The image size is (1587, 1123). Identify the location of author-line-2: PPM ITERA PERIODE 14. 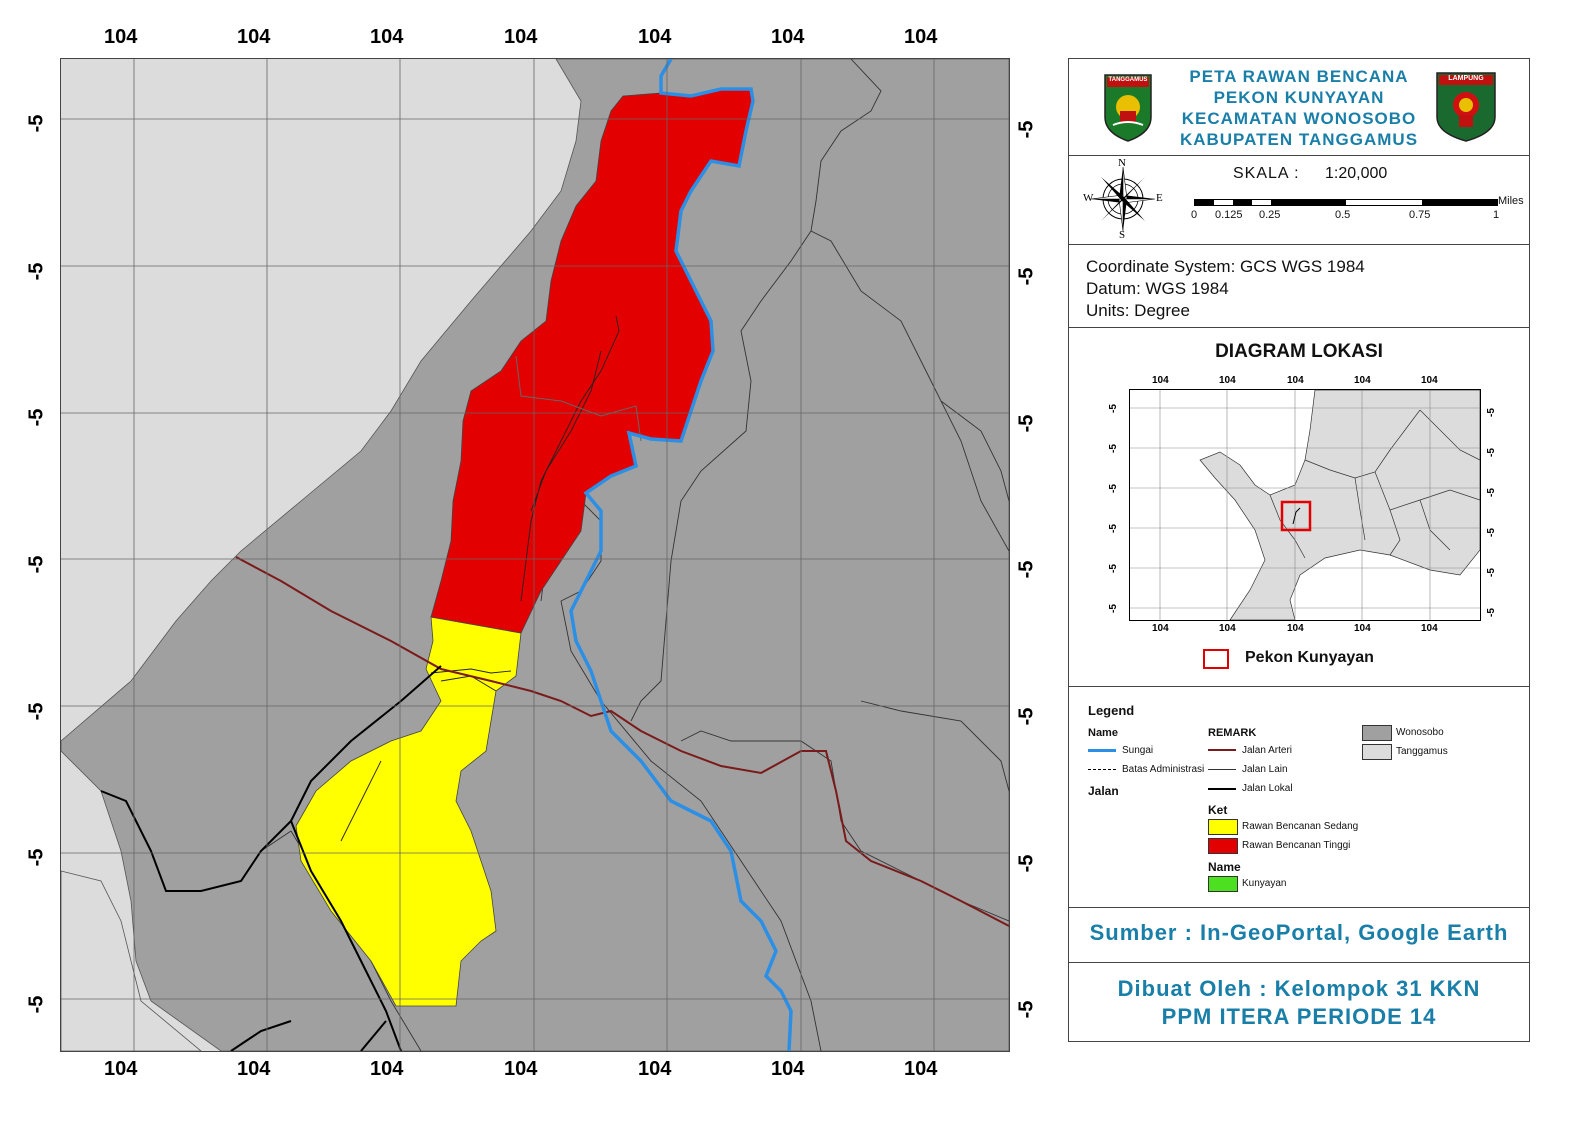
(1299, 1016).